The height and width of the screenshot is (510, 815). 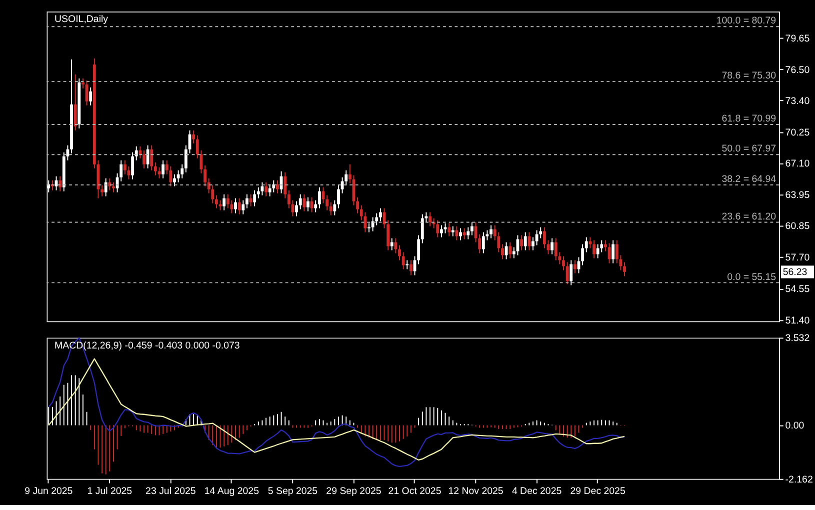 I want to click on x-tick-label: 9 Jun 2025, so click(x=48, y=491).